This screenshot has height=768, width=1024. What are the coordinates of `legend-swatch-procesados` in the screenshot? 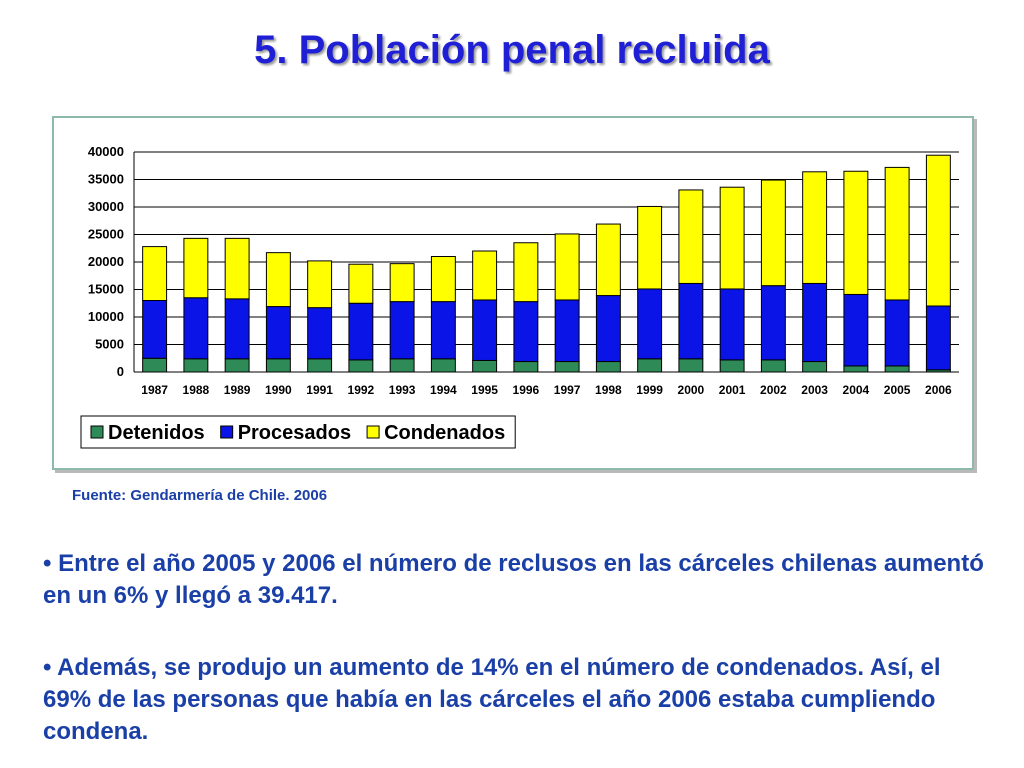 It's located at (227, 432).